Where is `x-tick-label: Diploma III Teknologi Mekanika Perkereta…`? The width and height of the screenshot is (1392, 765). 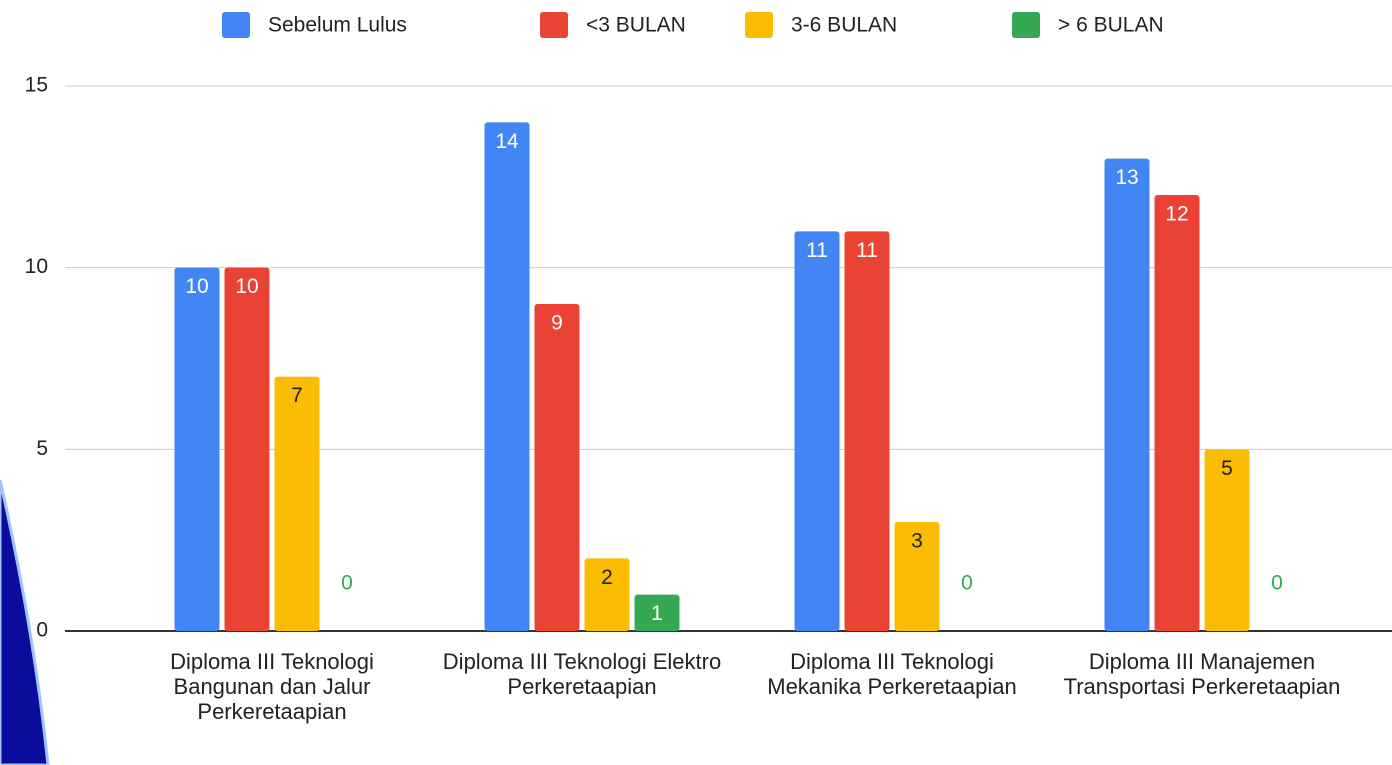 x-tick-label: Diploma III Teknologi Mekanika Perkereta… is located at coordinates (892, 674).